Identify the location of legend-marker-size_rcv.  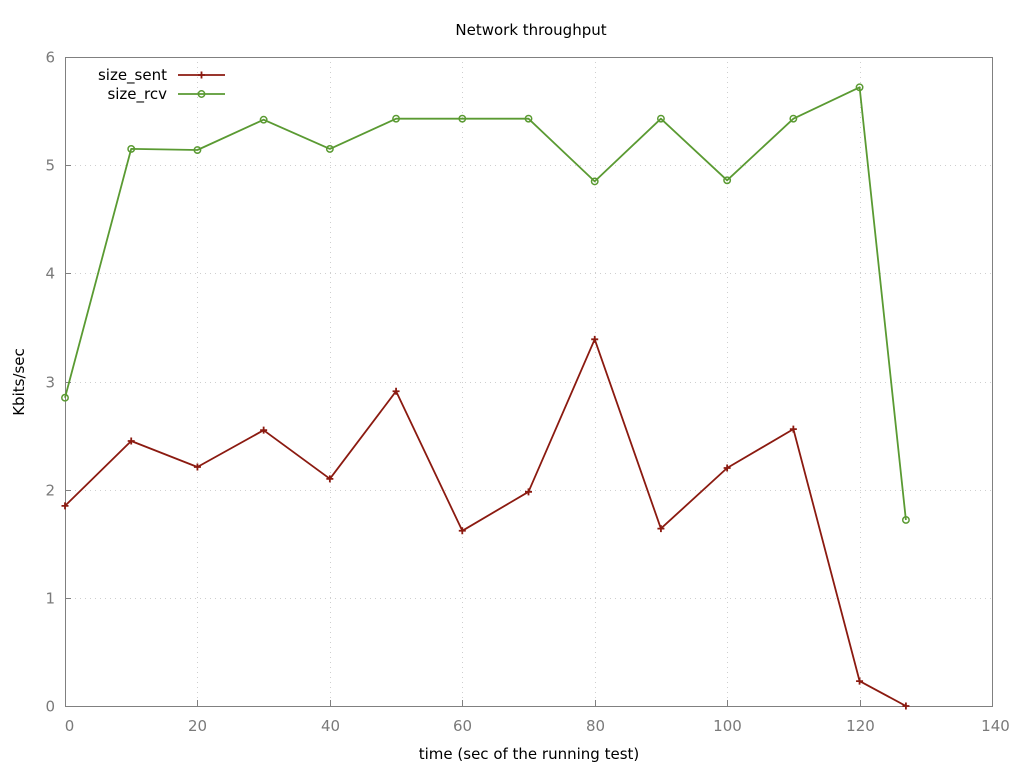
(201, 94).